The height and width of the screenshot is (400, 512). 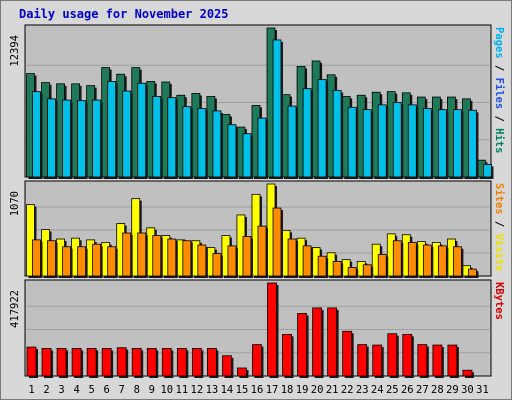 I want to click on x-tick-label-8: 8, so click(x=137, y=390).